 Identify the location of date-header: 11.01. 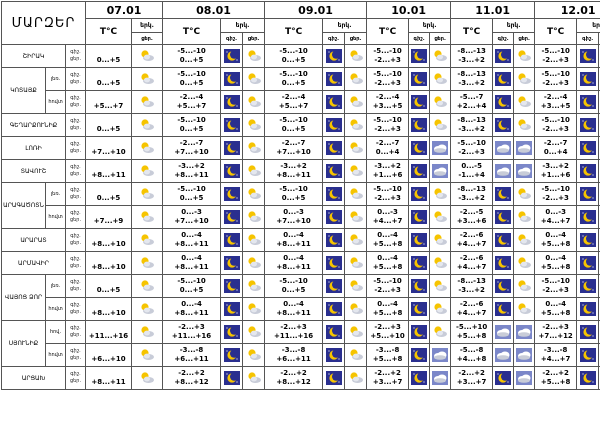
(493, 10).